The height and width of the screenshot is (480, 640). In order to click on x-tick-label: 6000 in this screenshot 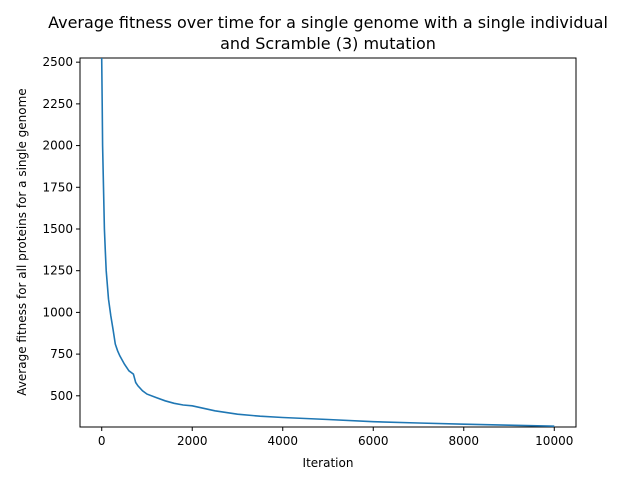, I will do `click(373, 441)`.